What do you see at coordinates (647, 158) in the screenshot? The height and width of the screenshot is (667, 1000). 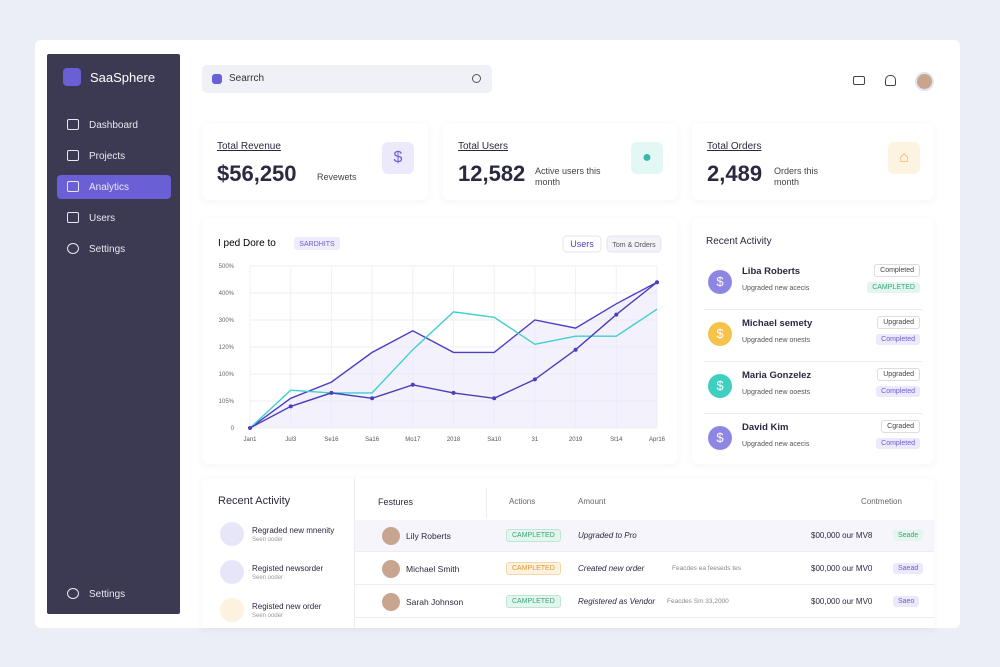 I see `stat-icon: ●` at bounding box center [647, 158].